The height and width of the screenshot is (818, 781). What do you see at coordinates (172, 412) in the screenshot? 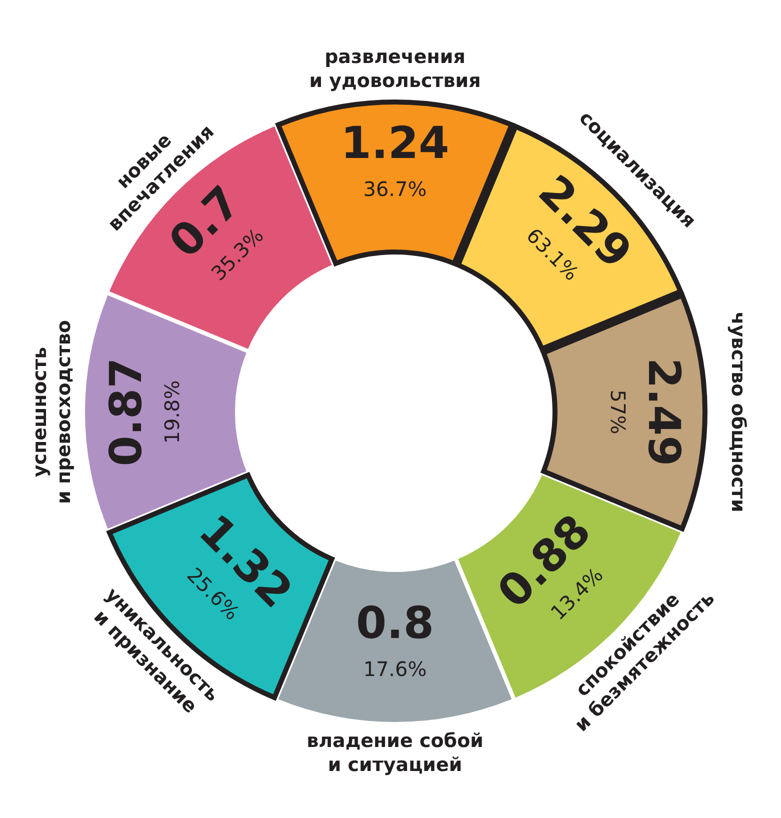
I see `data-label: 19.8%` at bounding box center [172, 412].